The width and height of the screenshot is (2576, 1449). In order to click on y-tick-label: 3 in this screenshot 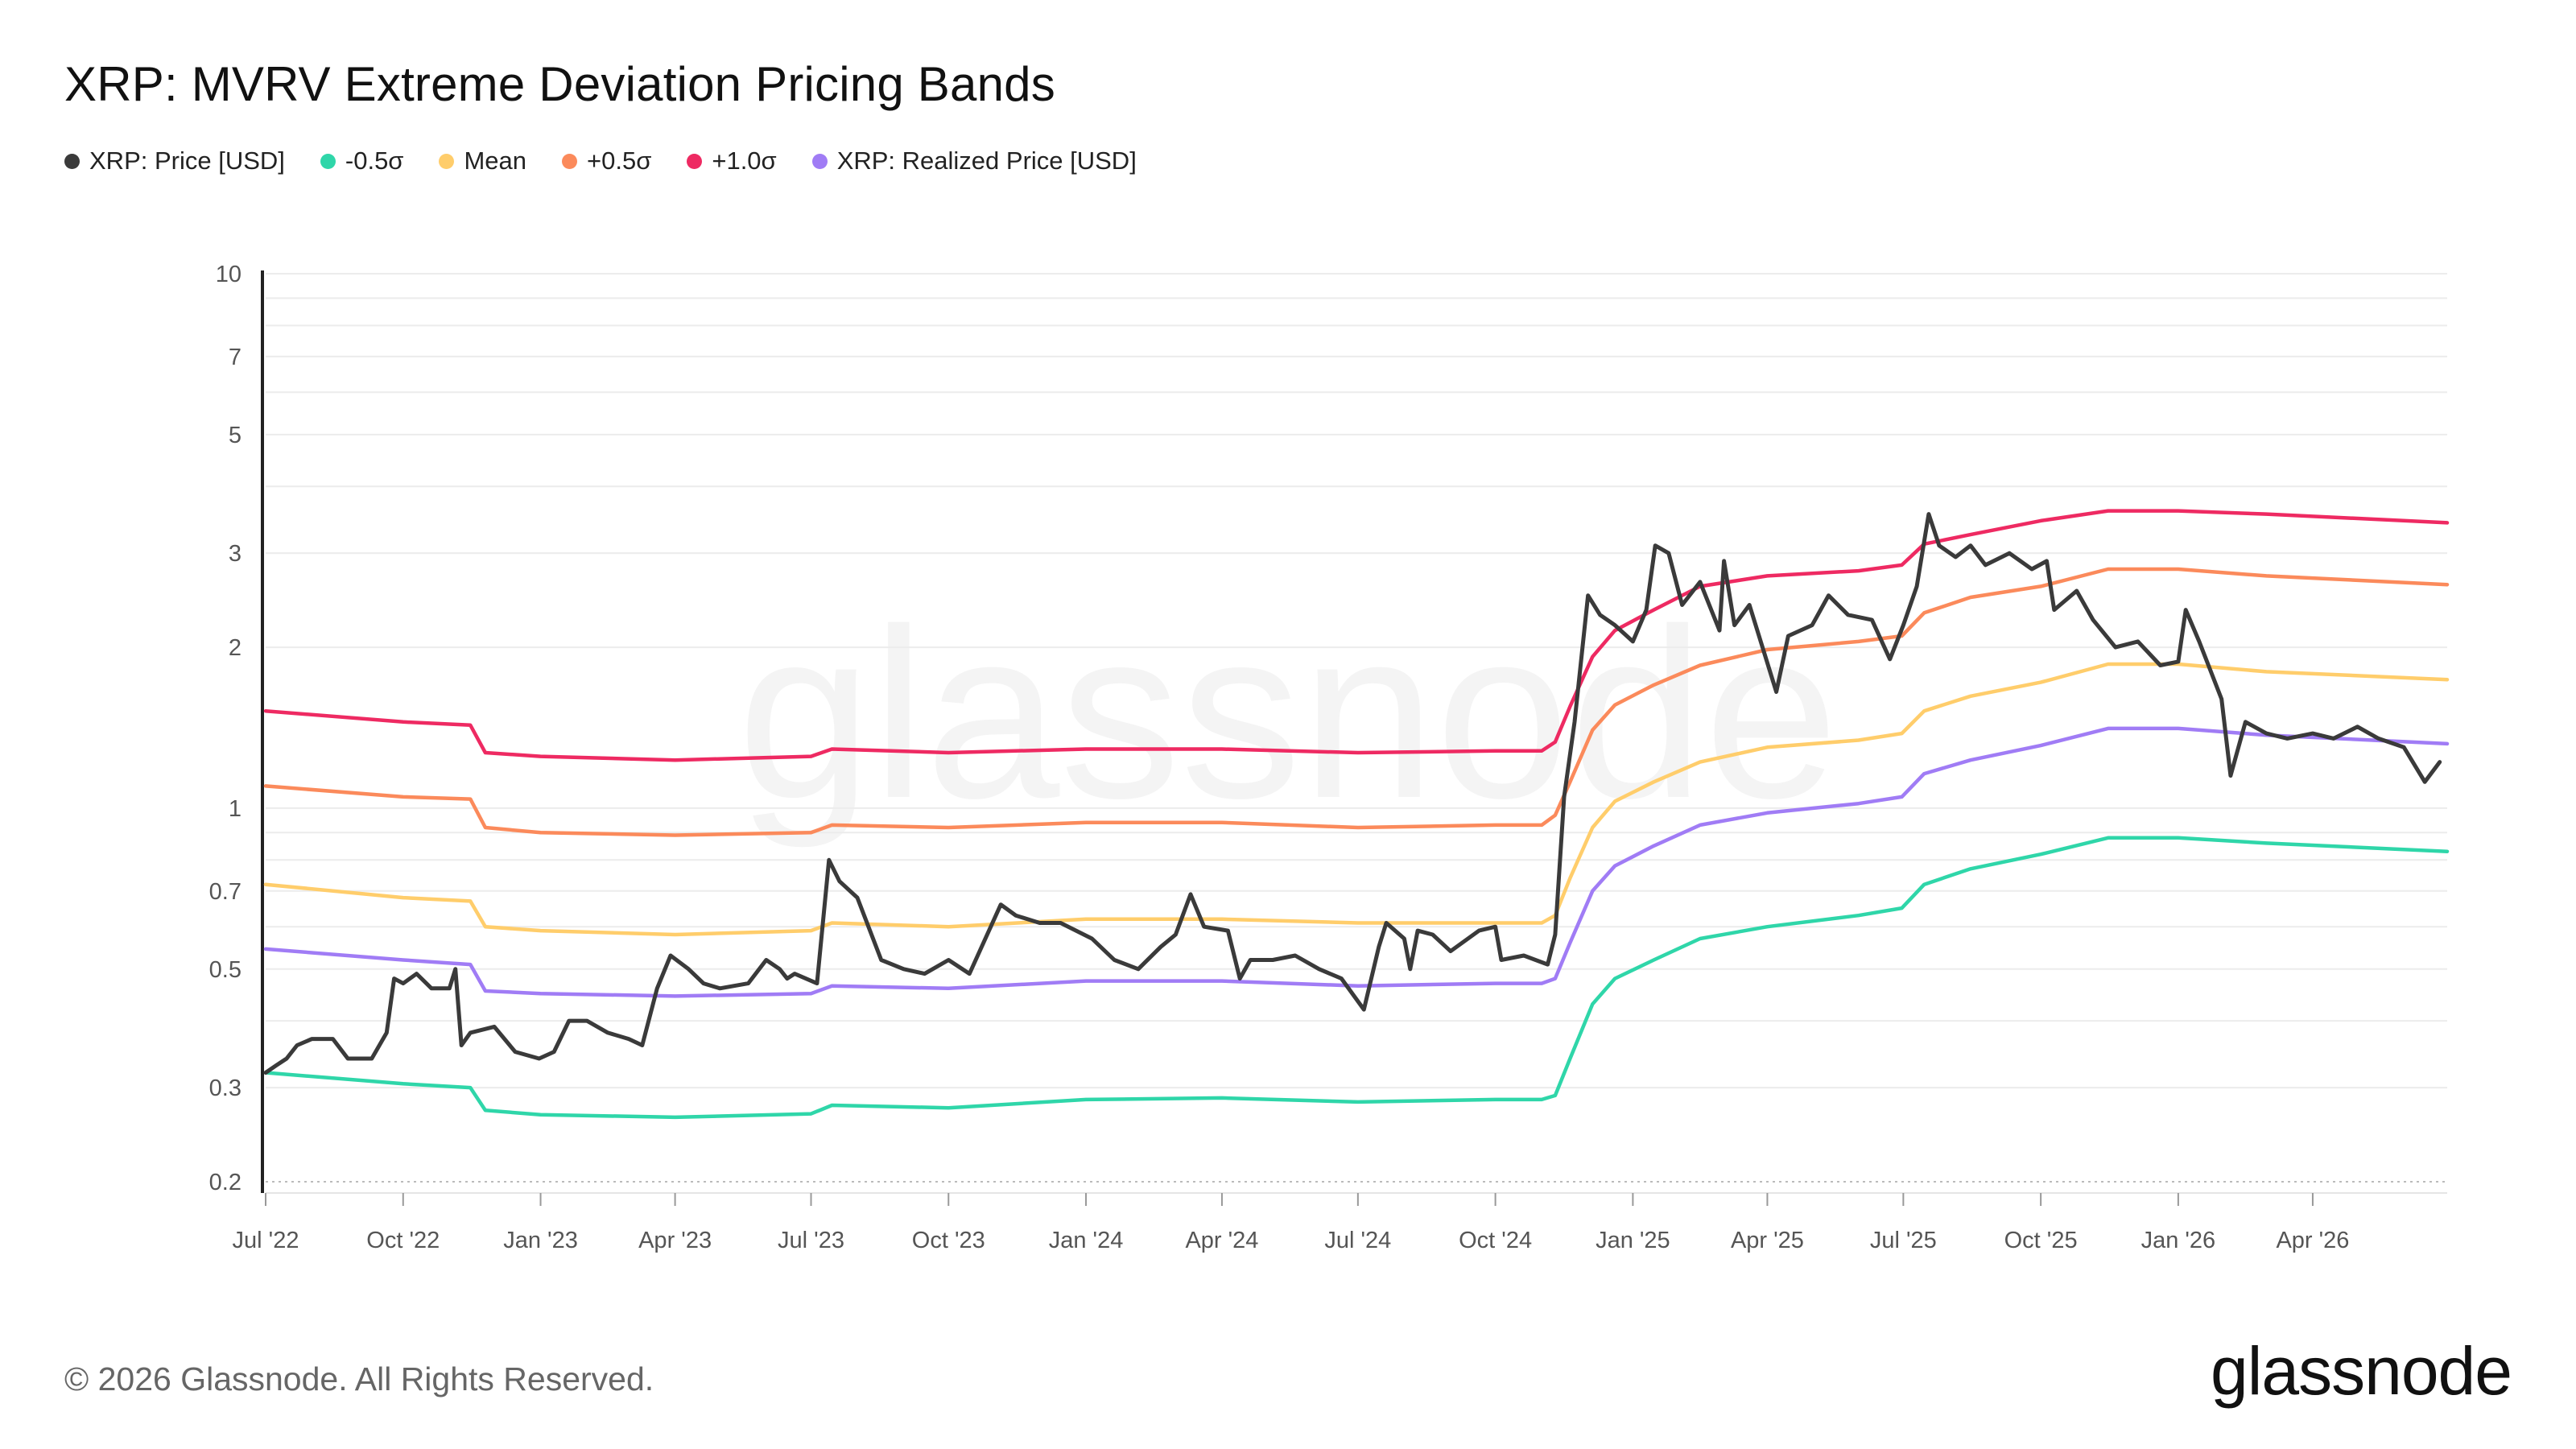, I will do `click(235, 554)`.